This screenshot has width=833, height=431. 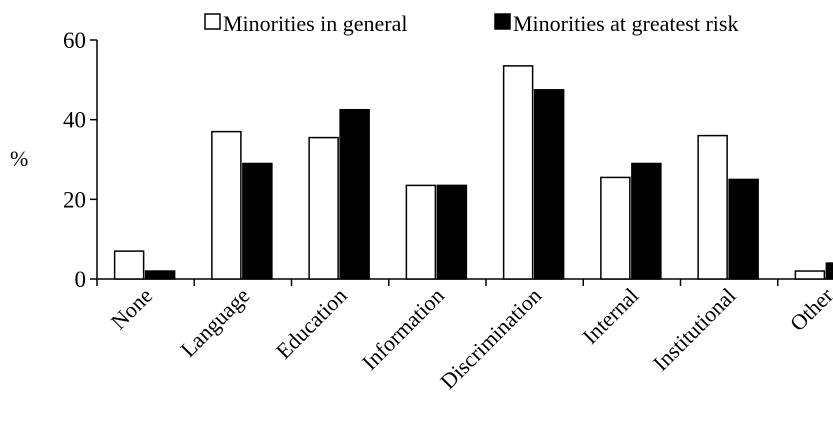 I want to click on x-tick-label-internal: Internal, so click(x=610, y=316).